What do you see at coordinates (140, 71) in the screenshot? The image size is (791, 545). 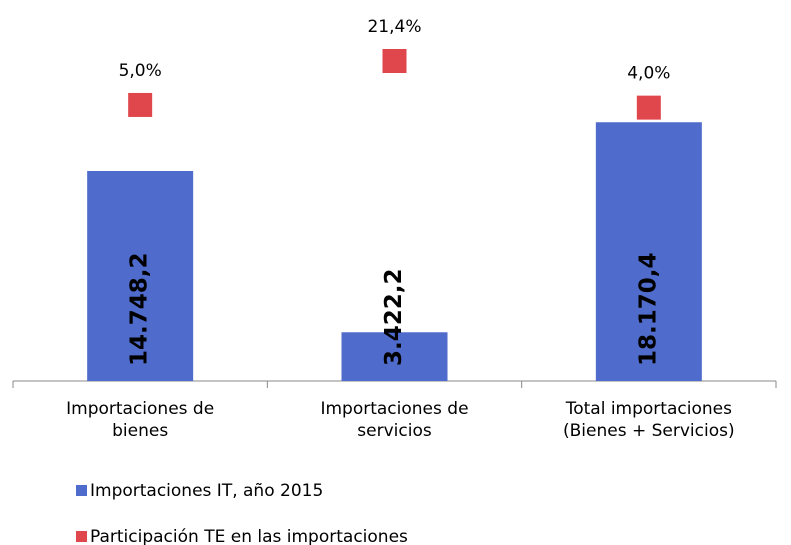 I see `marker-value-label: 5,0%` at bounding box center [140, 71].